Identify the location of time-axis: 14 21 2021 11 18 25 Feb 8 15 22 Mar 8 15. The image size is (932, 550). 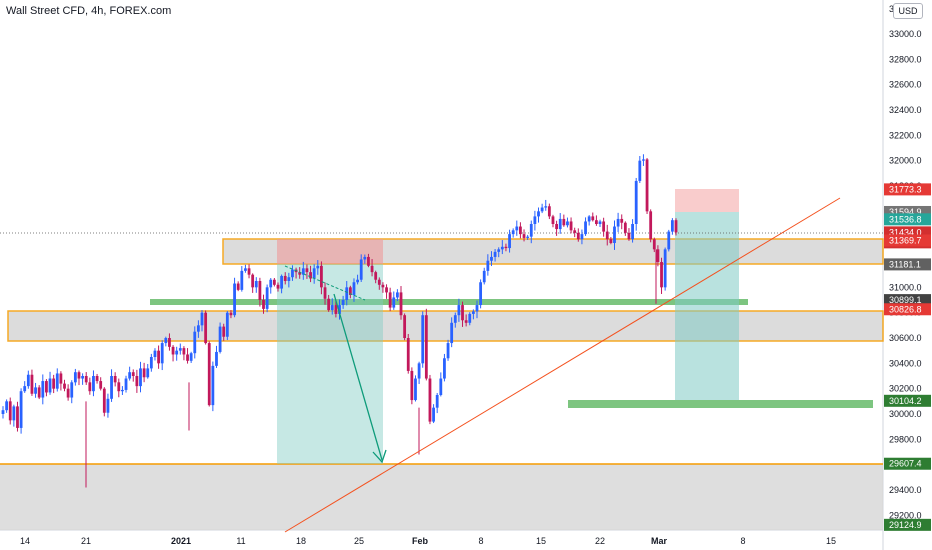
(428, 541).